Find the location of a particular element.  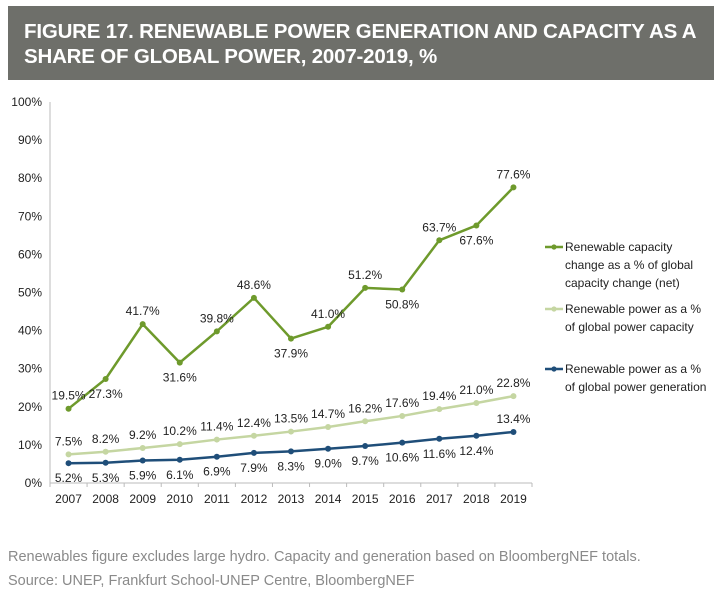

data-label: 16.2% is located at coordinates (365, 408).